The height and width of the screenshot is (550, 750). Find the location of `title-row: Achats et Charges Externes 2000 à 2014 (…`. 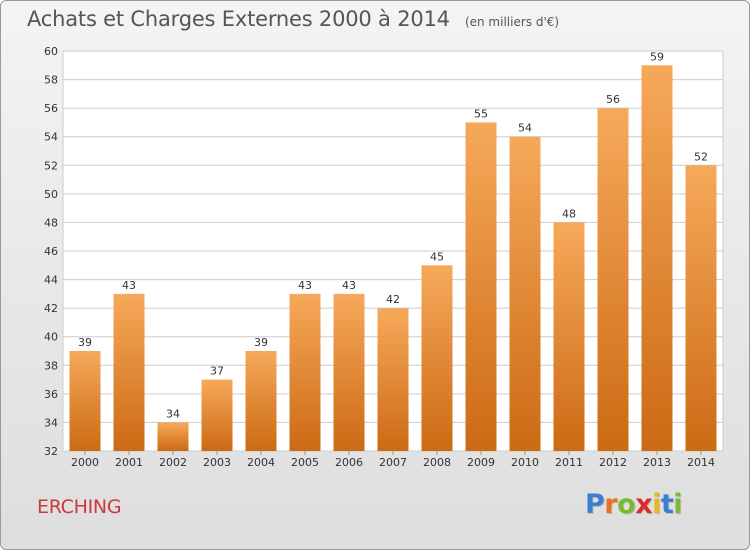

title-row: Achats et Charges Externes 2000 à 2014 (… is located at coordinates (293, 19).